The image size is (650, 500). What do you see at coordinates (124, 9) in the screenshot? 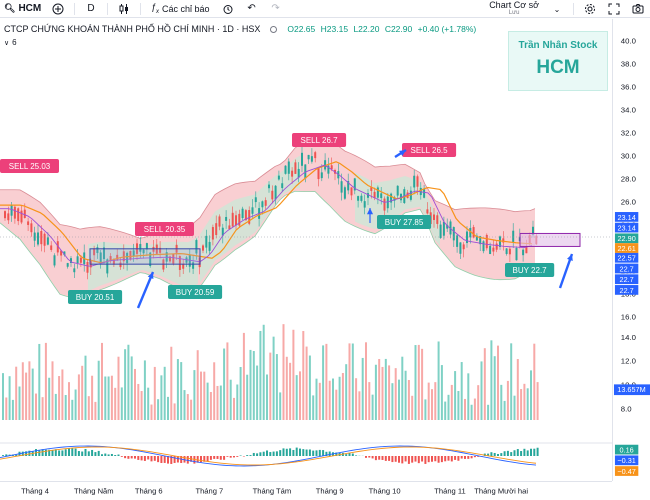
I see `chart-type-candles-button` at bounding box center [124, 9].